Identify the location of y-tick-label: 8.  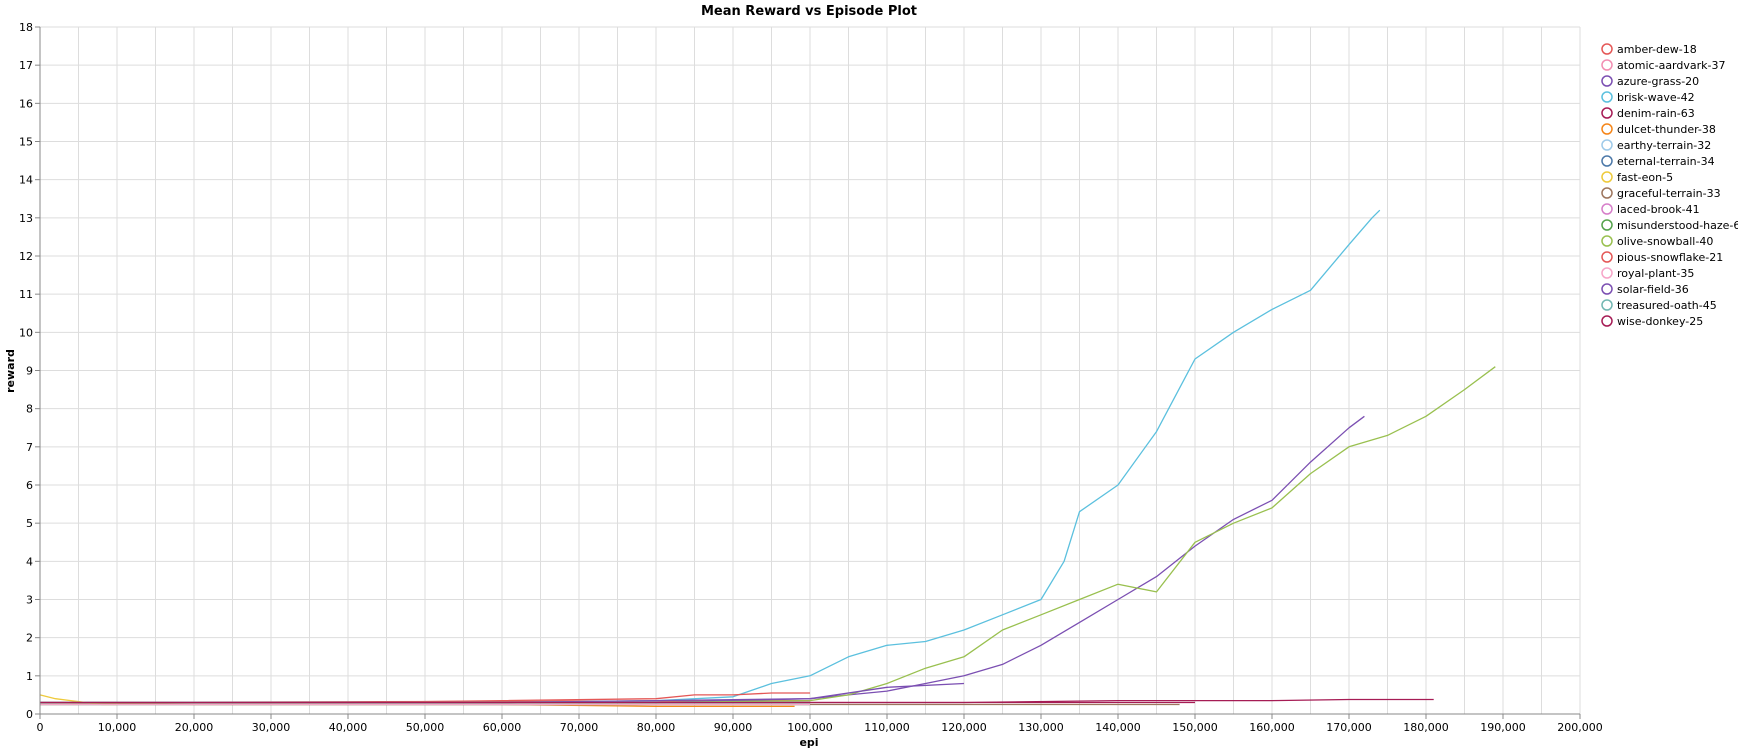
(29, 409).